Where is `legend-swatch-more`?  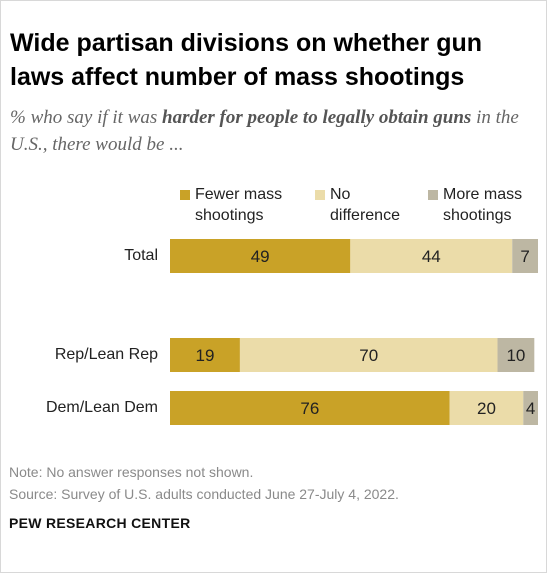
legend-swatch-more is located at coordinates (433, 195).